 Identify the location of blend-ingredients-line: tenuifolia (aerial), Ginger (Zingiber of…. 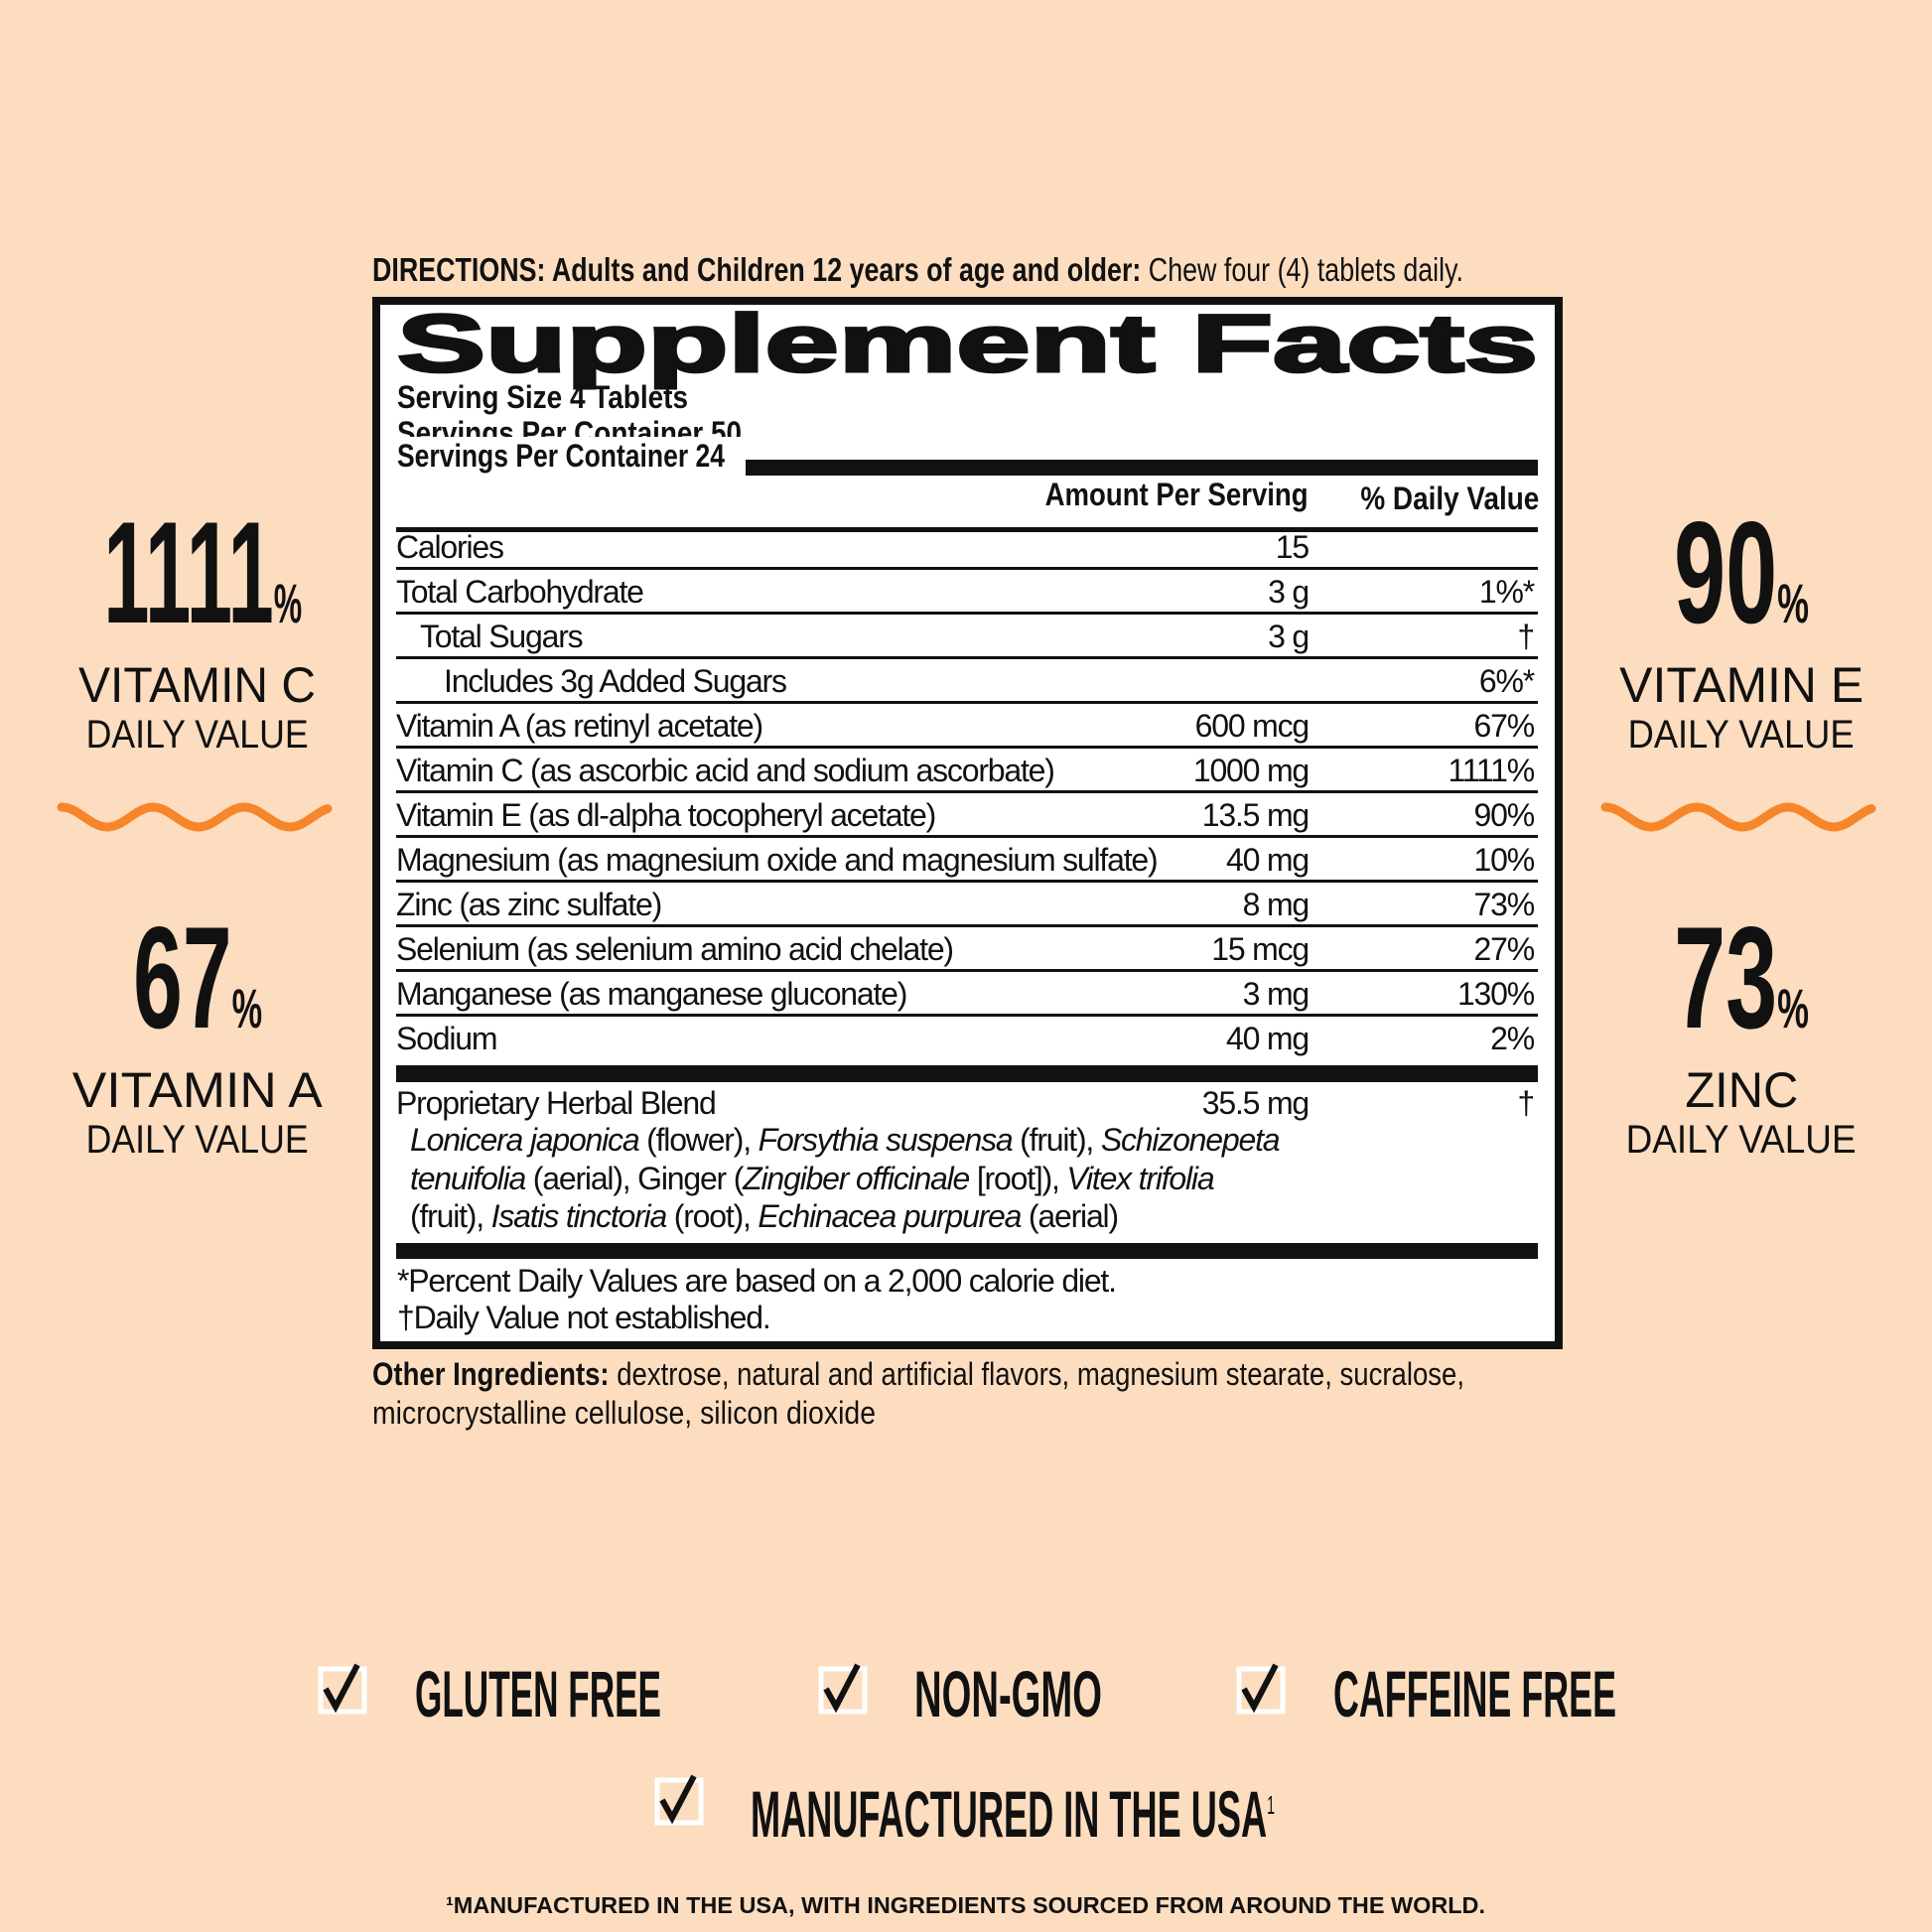
(813, 1178).